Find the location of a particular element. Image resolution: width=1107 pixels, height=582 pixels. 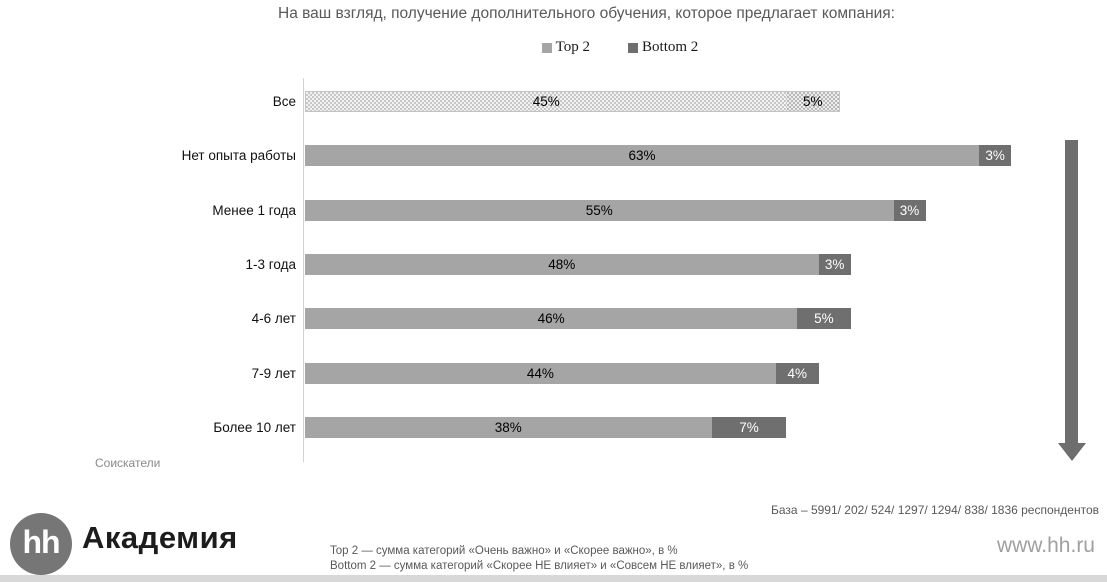

stacked-bar: 45% 5% is located at coordinates (572, 101).